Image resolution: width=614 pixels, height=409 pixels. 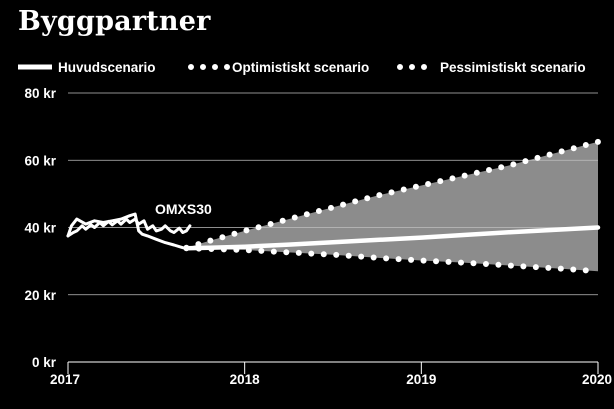 I want to click on legend-label-optimistiskt: Optimistiskt scenario, so click(x=300, y=67).